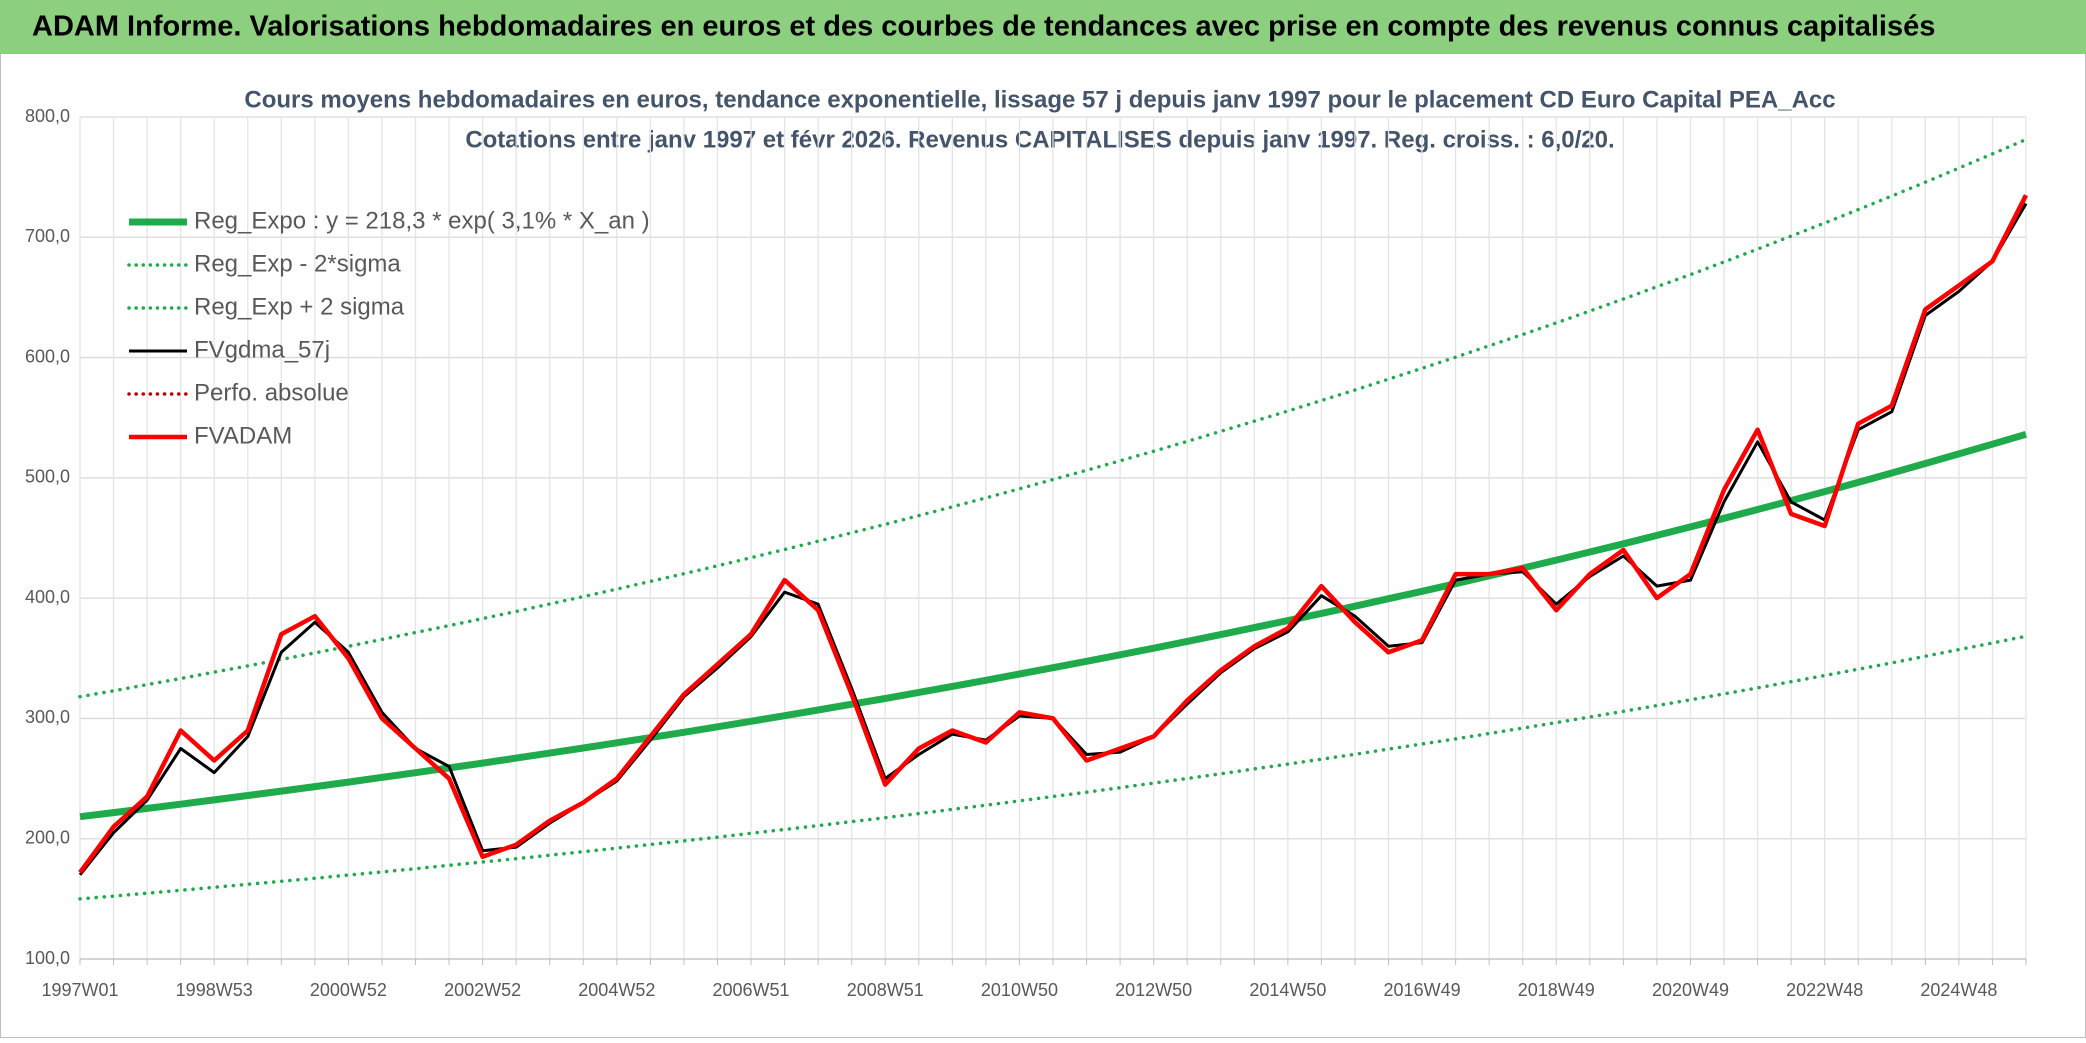  I want to click on x-tick-label: 1997W01, so click(79, 990).